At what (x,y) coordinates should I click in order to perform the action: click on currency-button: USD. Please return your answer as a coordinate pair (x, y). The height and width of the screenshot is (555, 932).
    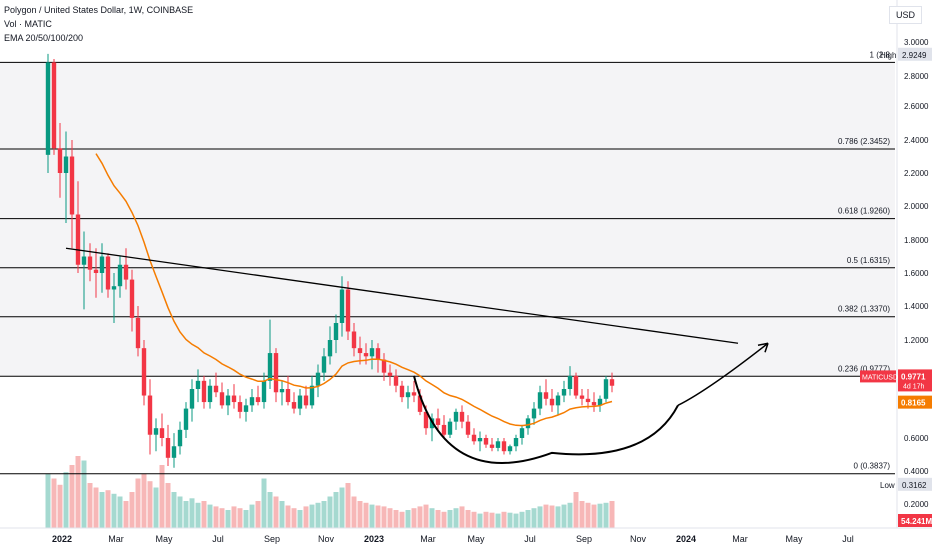
    Looking at the image, I should click on (905, 15).